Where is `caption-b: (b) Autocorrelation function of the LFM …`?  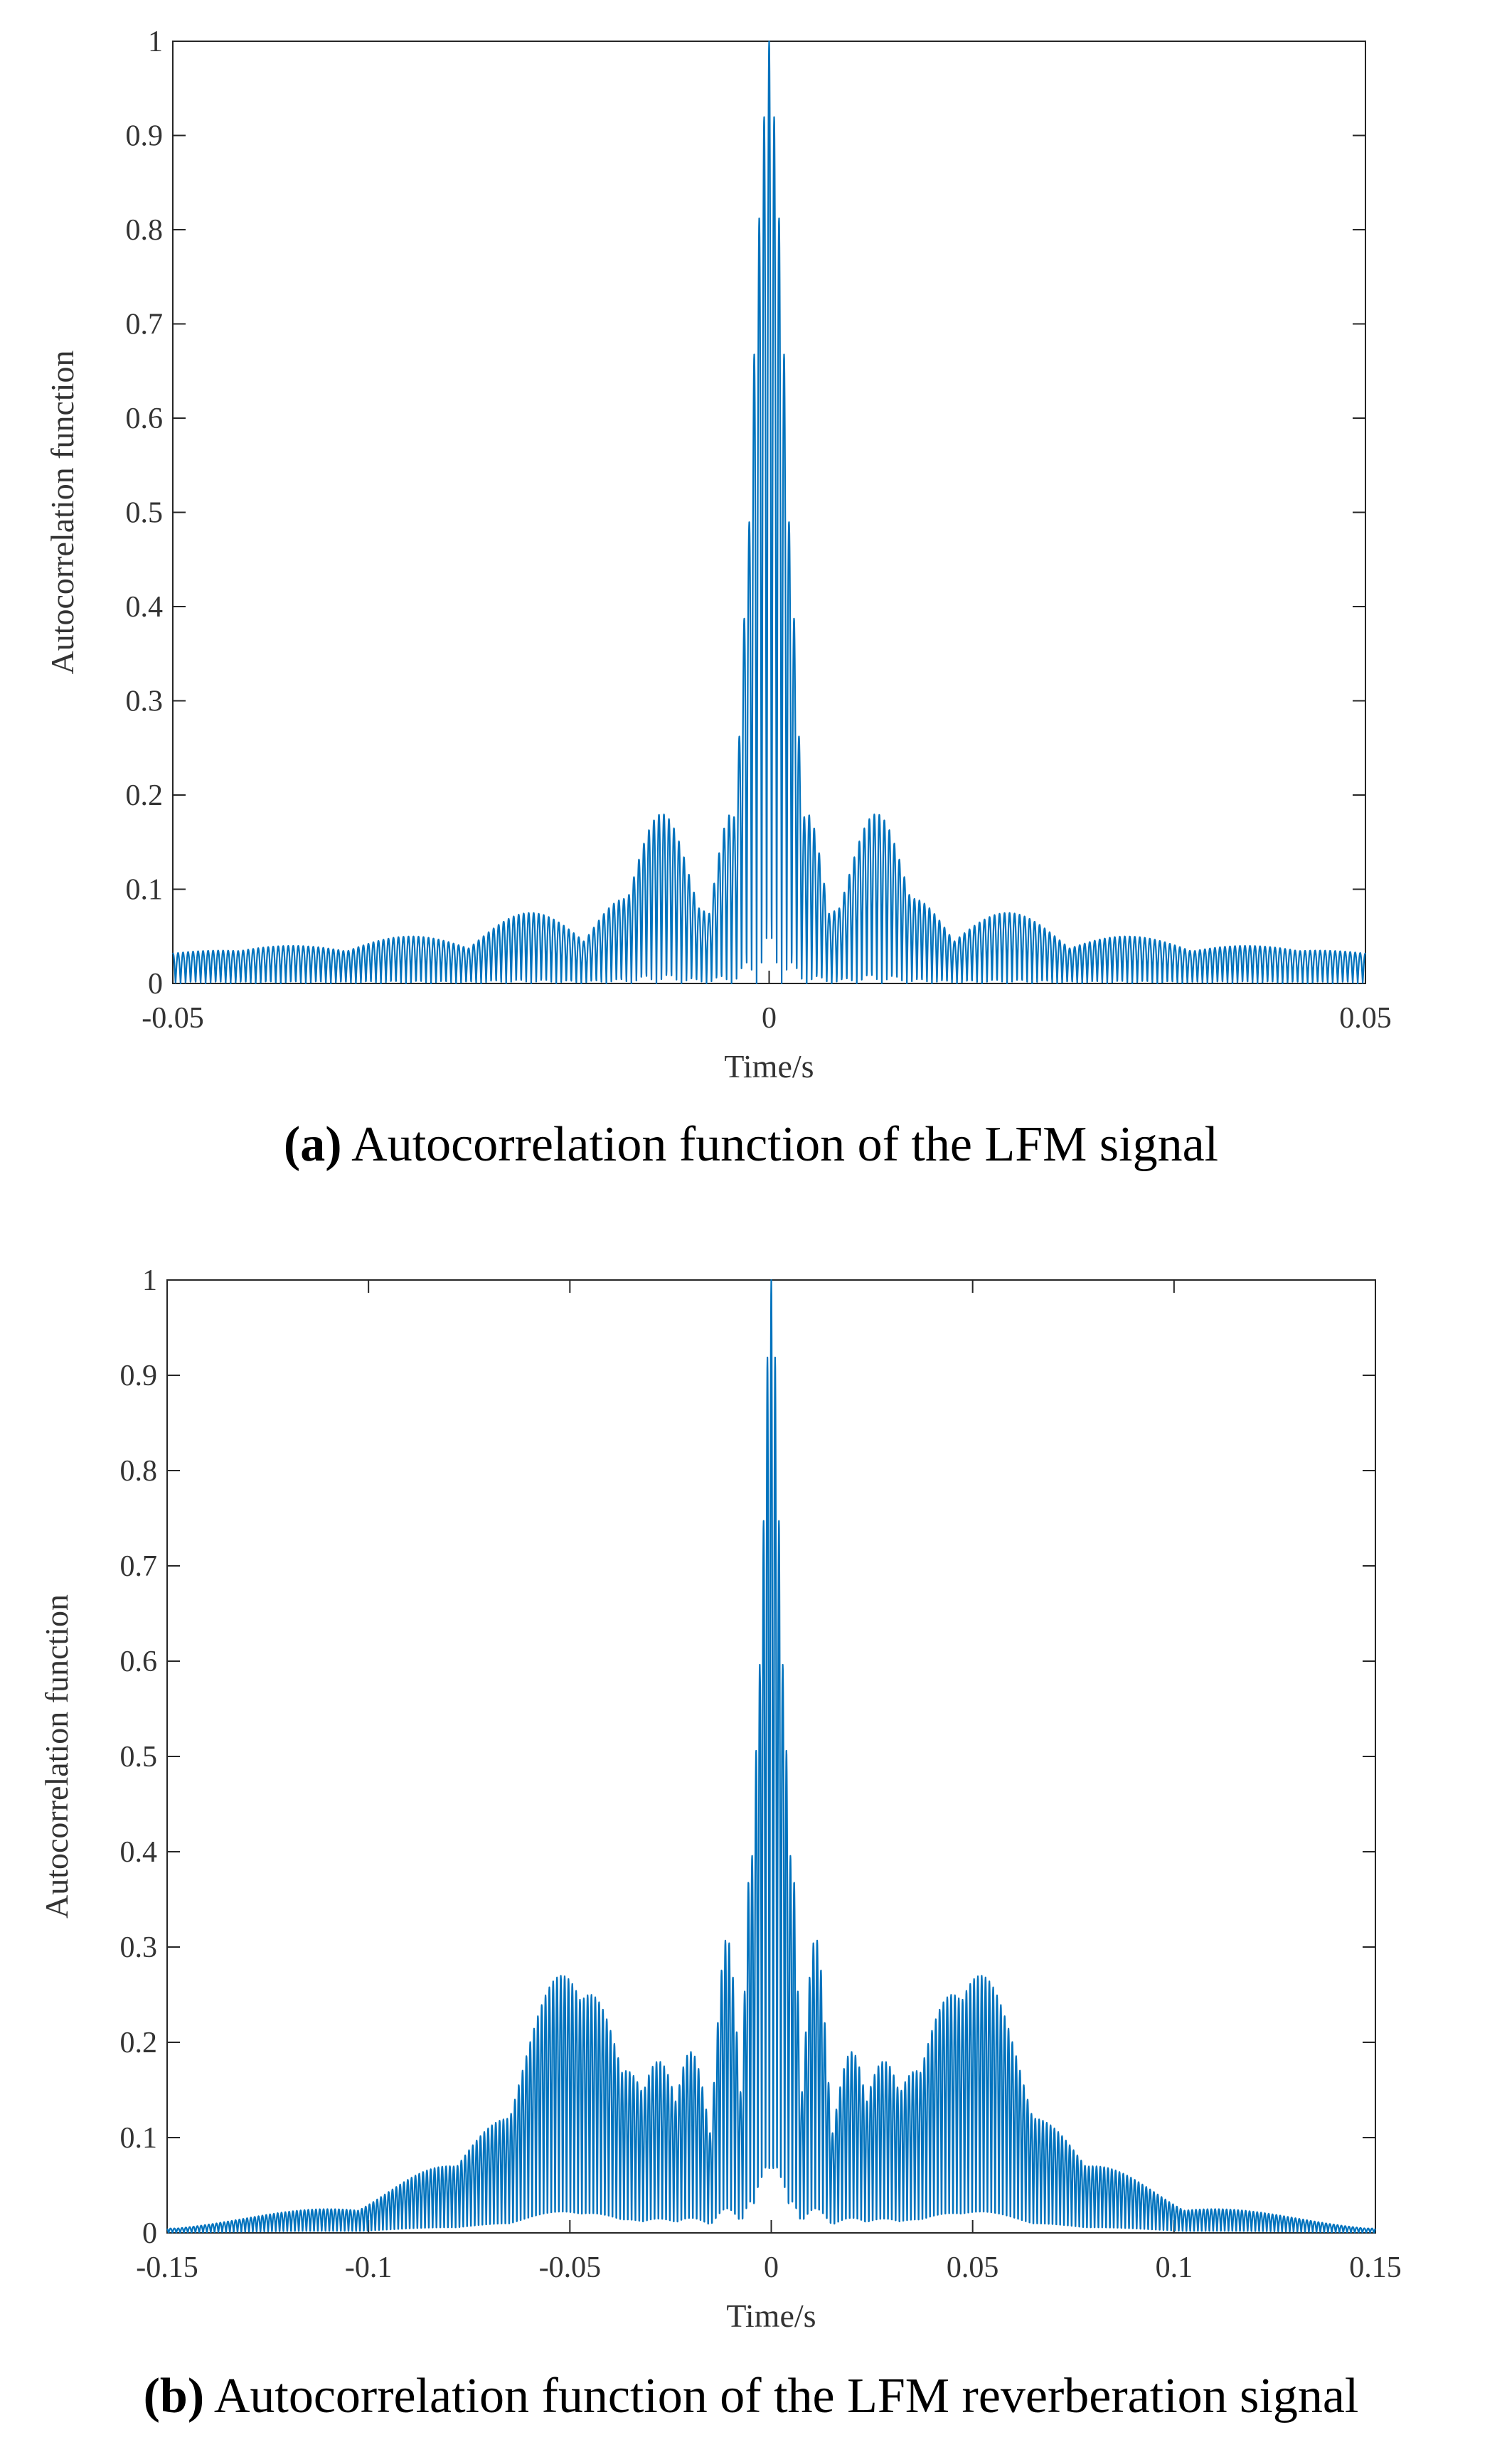
caption-b: (b) Autocorrelation function of the LFM … is located at coordinates (751, 2396).